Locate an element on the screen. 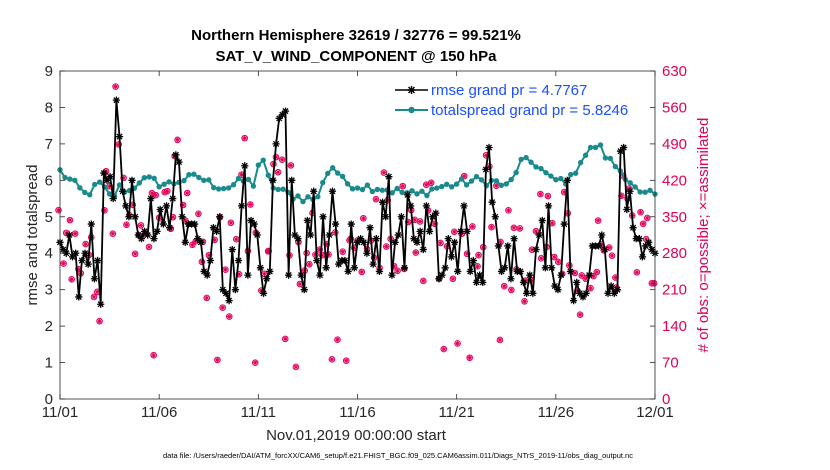 Image resolution: width=830 pixels, height=470 pixels. y-tick-right-label: 280 is located at coordinates (674, 253).